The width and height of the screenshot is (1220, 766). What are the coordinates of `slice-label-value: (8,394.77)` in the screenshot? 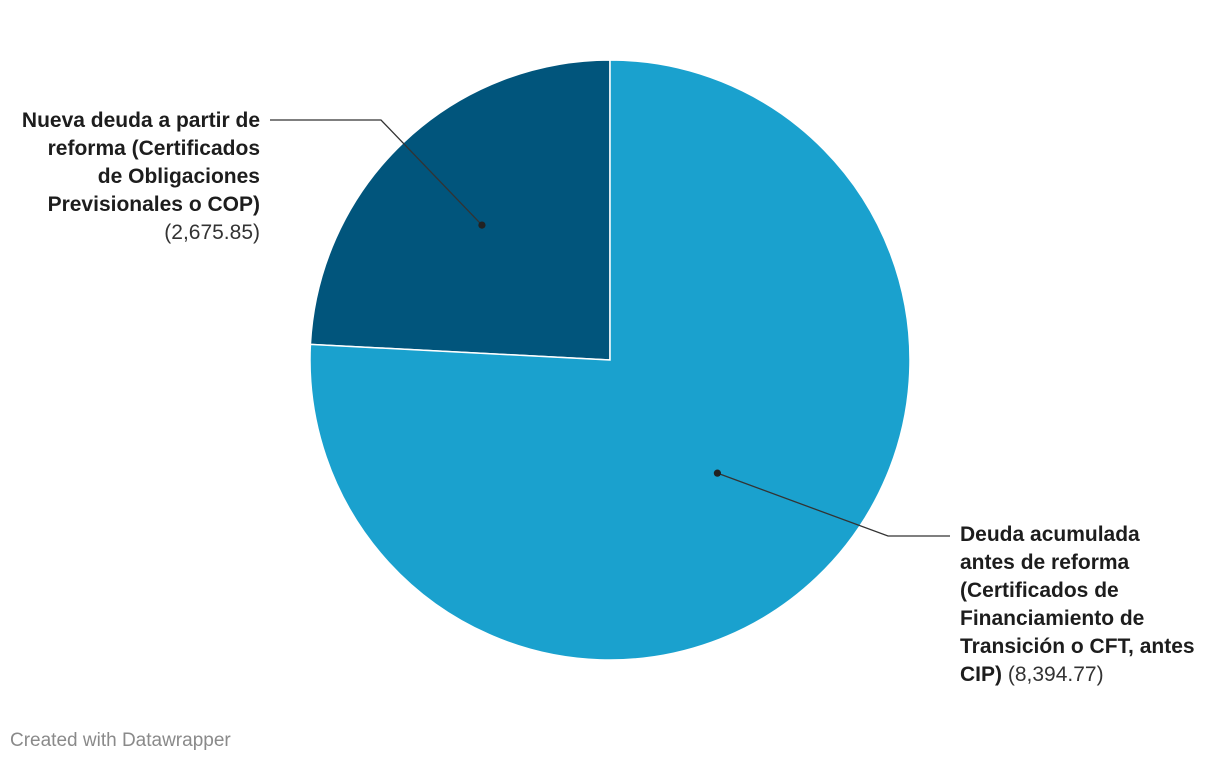 It's located at (1055, 674).